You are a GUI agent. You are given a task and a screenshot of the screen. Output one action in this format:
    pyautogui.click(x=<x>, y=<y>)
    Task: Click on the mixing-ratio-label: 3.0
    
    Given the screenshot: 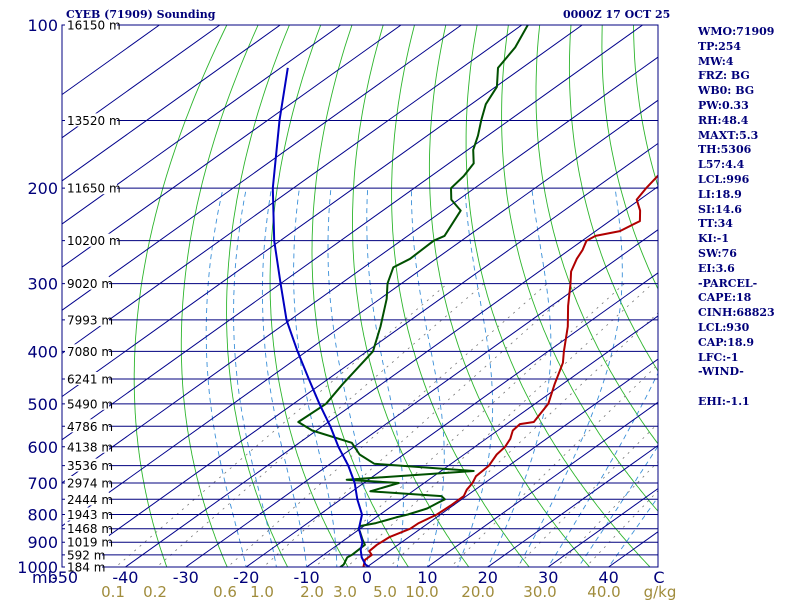 What is the action you would take?
    pyautogui.click(x=345, y=591)
    